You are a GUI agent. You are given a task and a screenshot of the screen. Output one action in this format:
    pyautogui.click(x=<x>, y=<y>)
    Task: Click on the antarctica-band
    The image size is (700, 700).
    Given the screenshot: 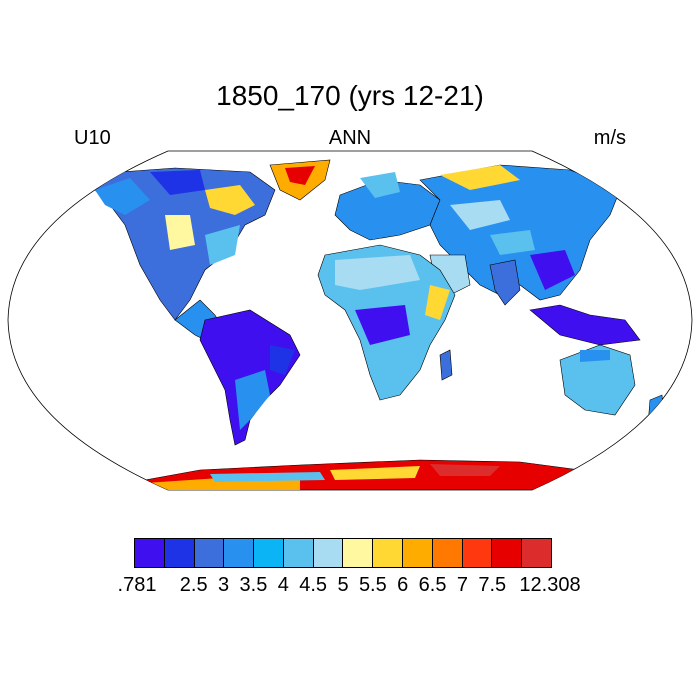 What is the action you would take?
    pyautogui.click(x=267, y=477)
    